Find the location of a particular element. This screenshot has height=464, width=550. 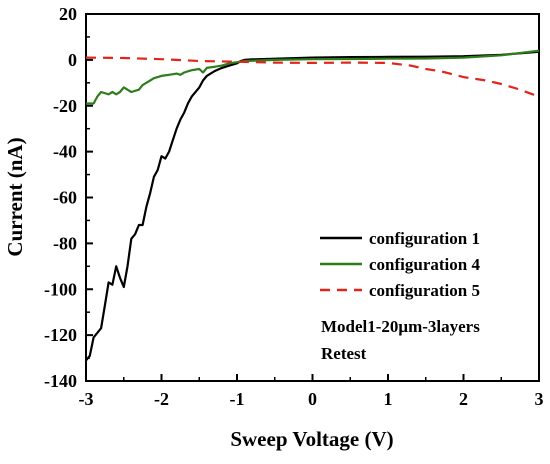

y-tick-label: 20 is located at coordinates (68, 14).